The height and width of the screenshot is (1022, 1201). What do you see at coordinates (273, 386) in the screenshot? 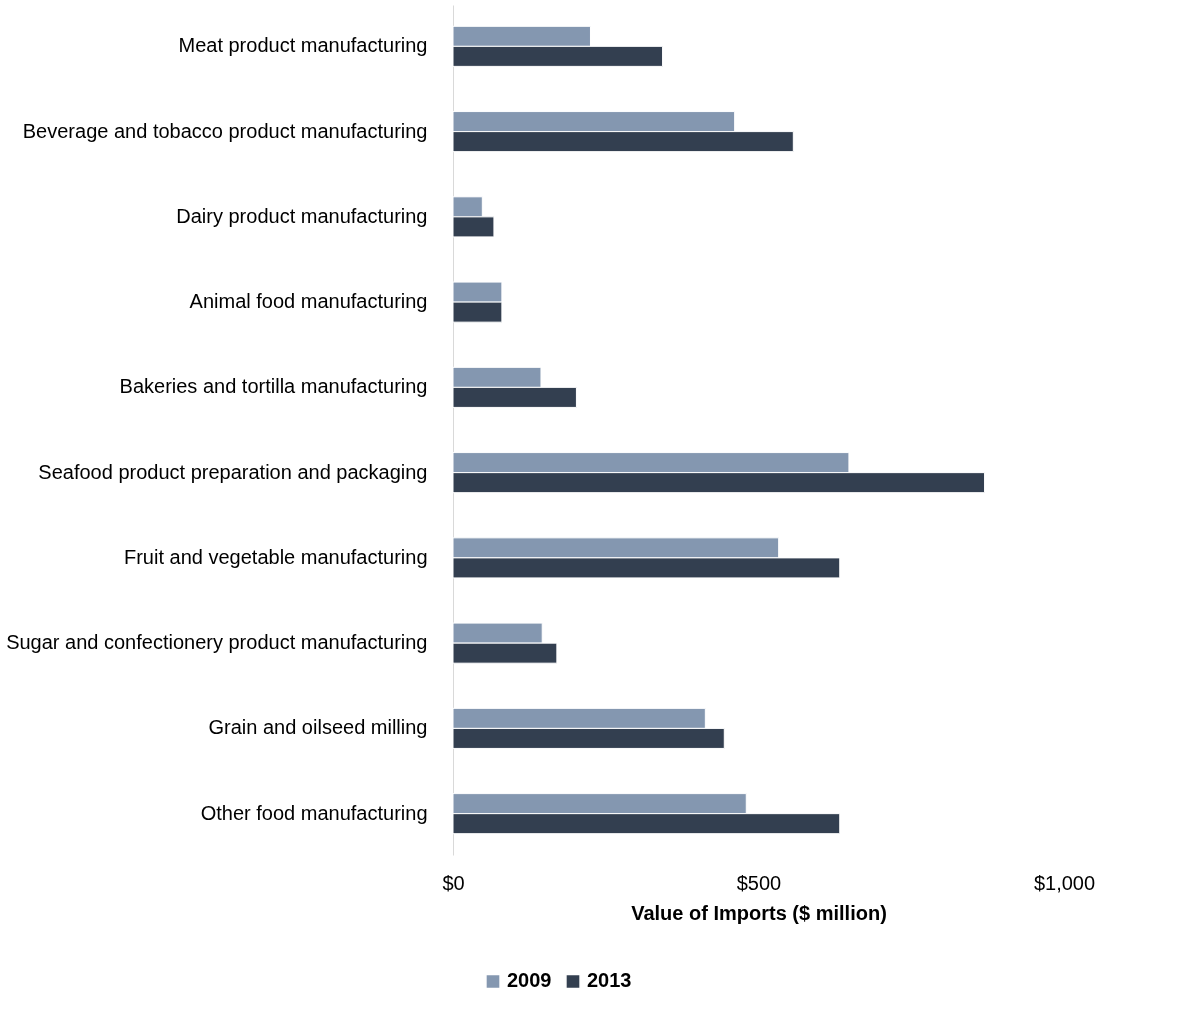
I see `y-tick-label: Bakeries and tortilla manufacturing` at bounding box center [273, 386].